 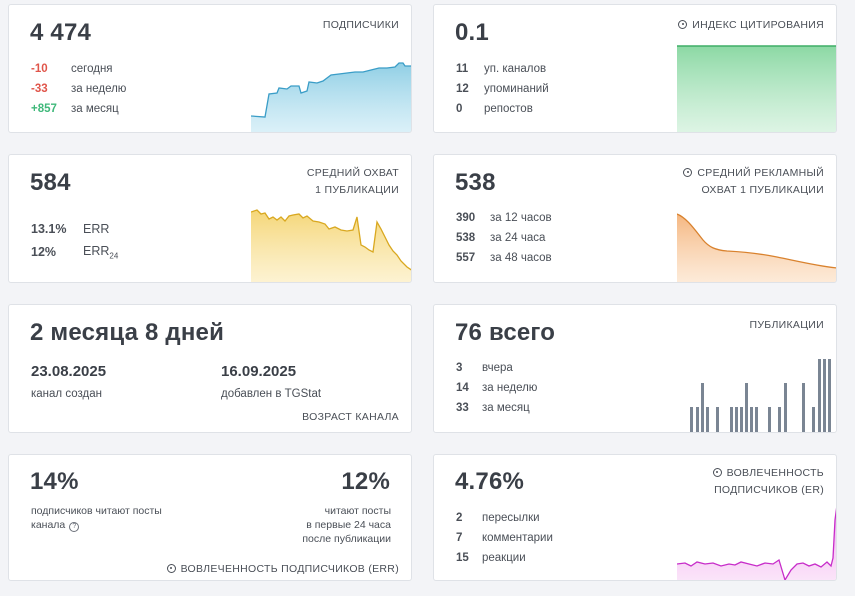 I want to click on created-label: канал создан, so click(x=66, y=394).